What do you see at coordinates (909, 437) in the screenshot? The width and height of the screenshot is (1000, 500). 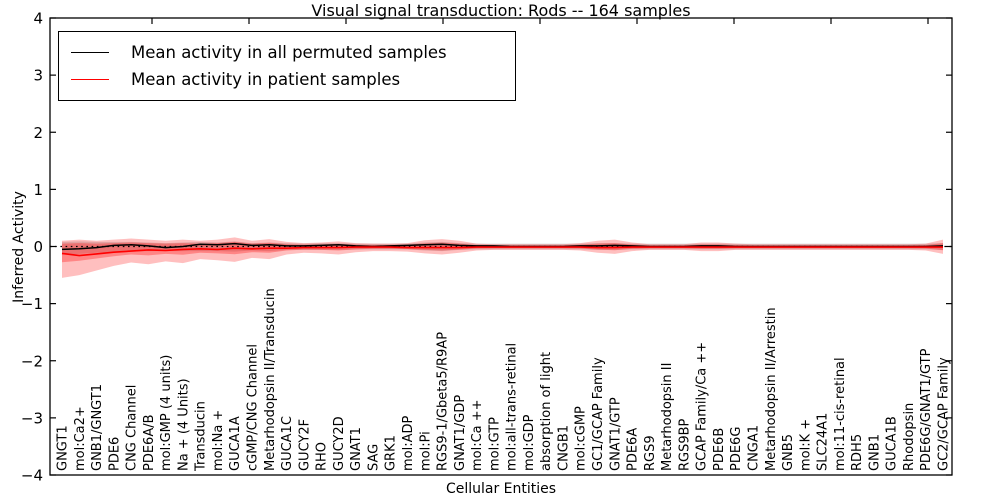 I see `x-category-label: Rhodopsin` at bounding box center [909, 437].